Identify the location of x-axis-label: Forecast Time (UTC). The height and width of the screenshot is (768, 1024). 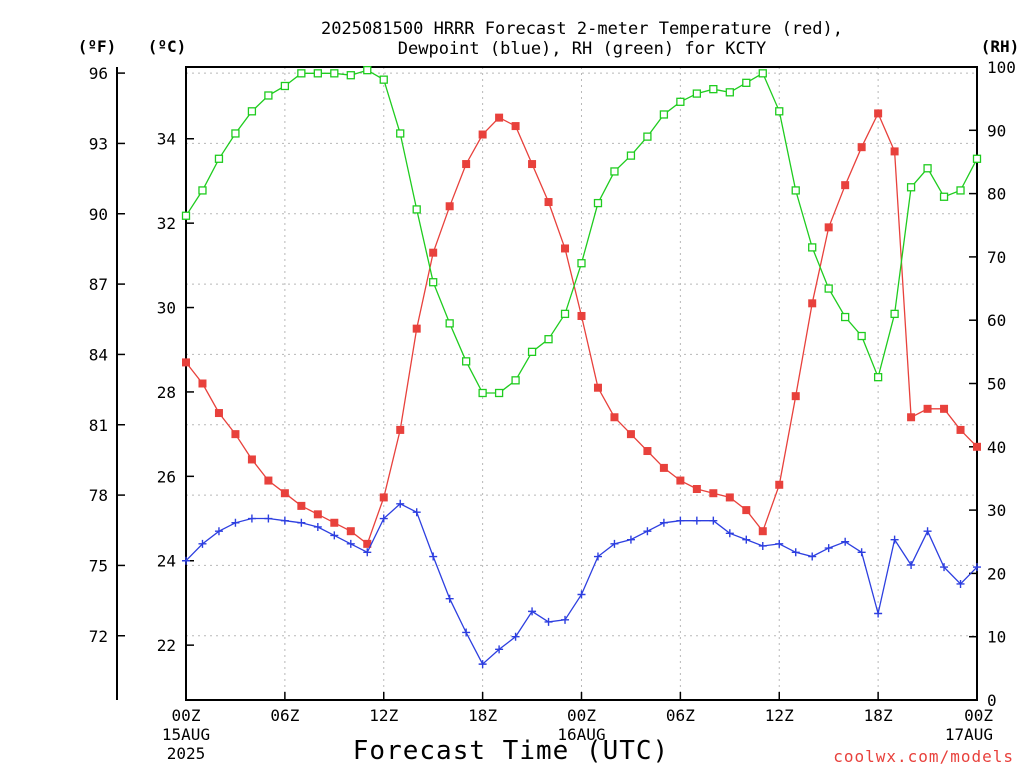
(511, 751).